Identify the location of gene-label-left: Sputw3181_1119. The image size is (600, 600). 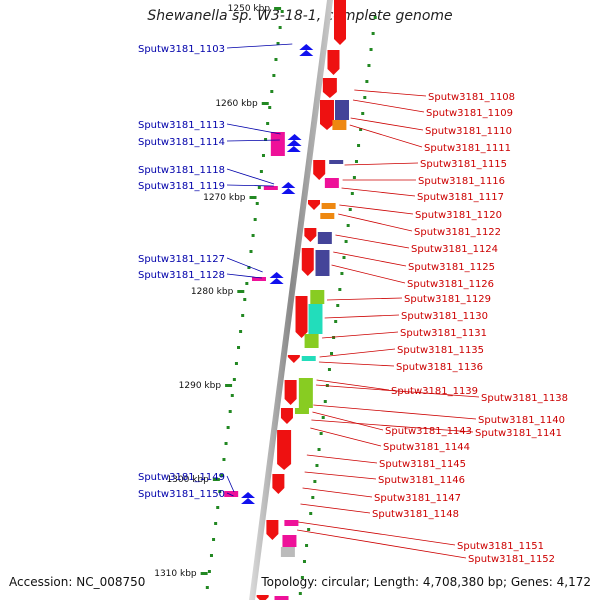
(181, 186).